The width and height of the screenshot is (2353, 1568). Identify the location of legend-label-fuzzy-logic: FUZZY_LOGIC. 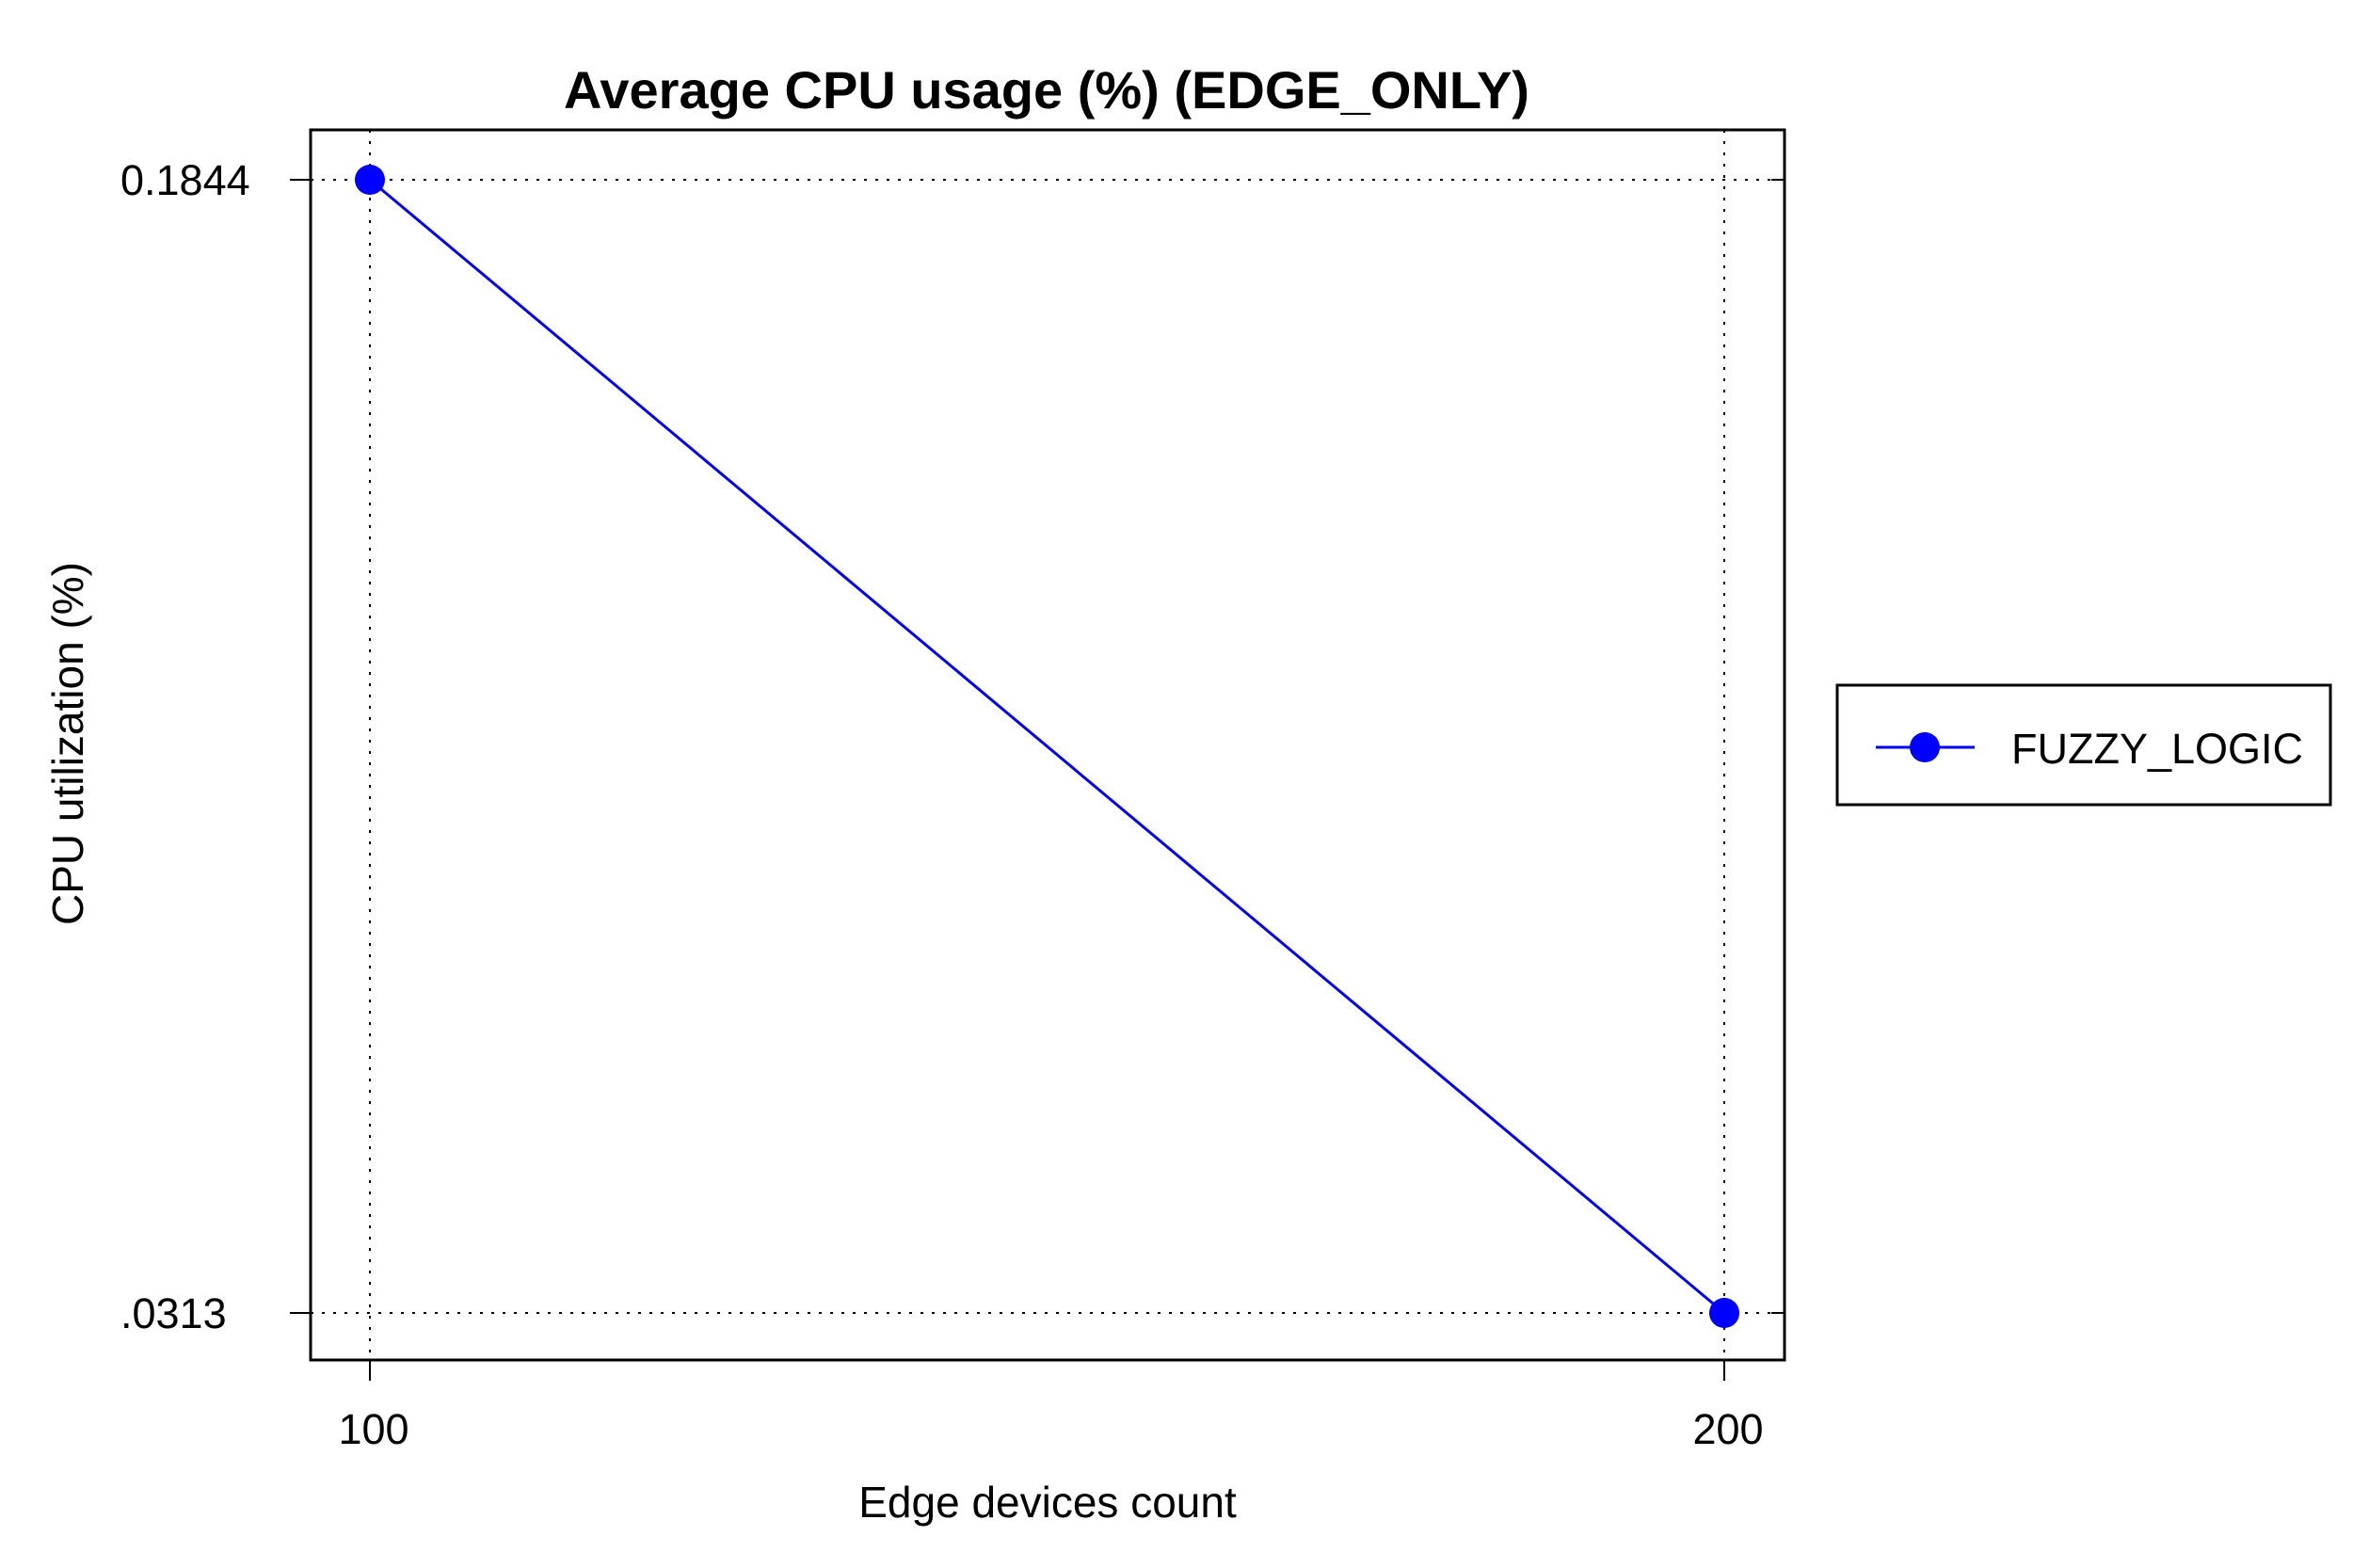
(2157, 749).